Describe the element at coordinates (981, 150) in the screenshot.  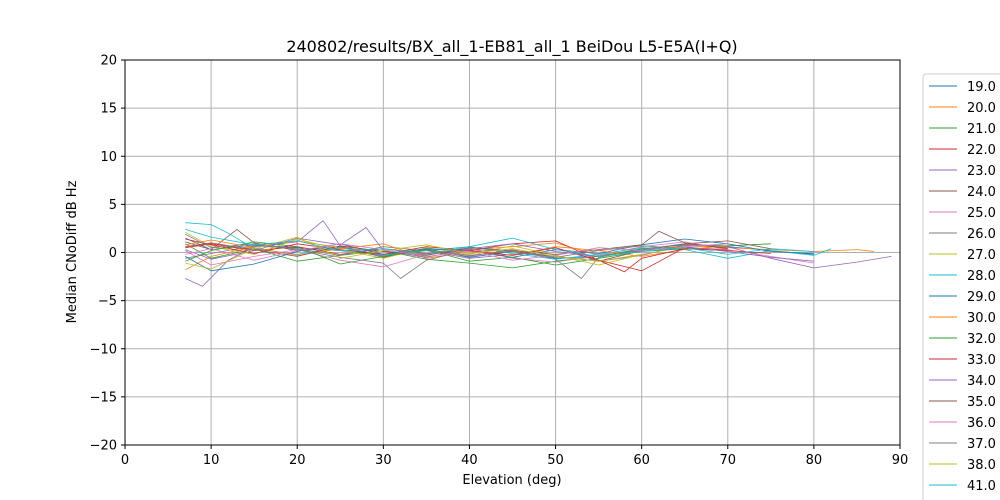
I see `legend-label: 22.0` at that location.